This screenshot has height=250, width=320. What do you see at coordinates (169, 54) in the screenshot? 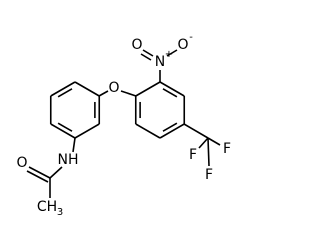
I see `charge: +` at bounding box center [169, 54].